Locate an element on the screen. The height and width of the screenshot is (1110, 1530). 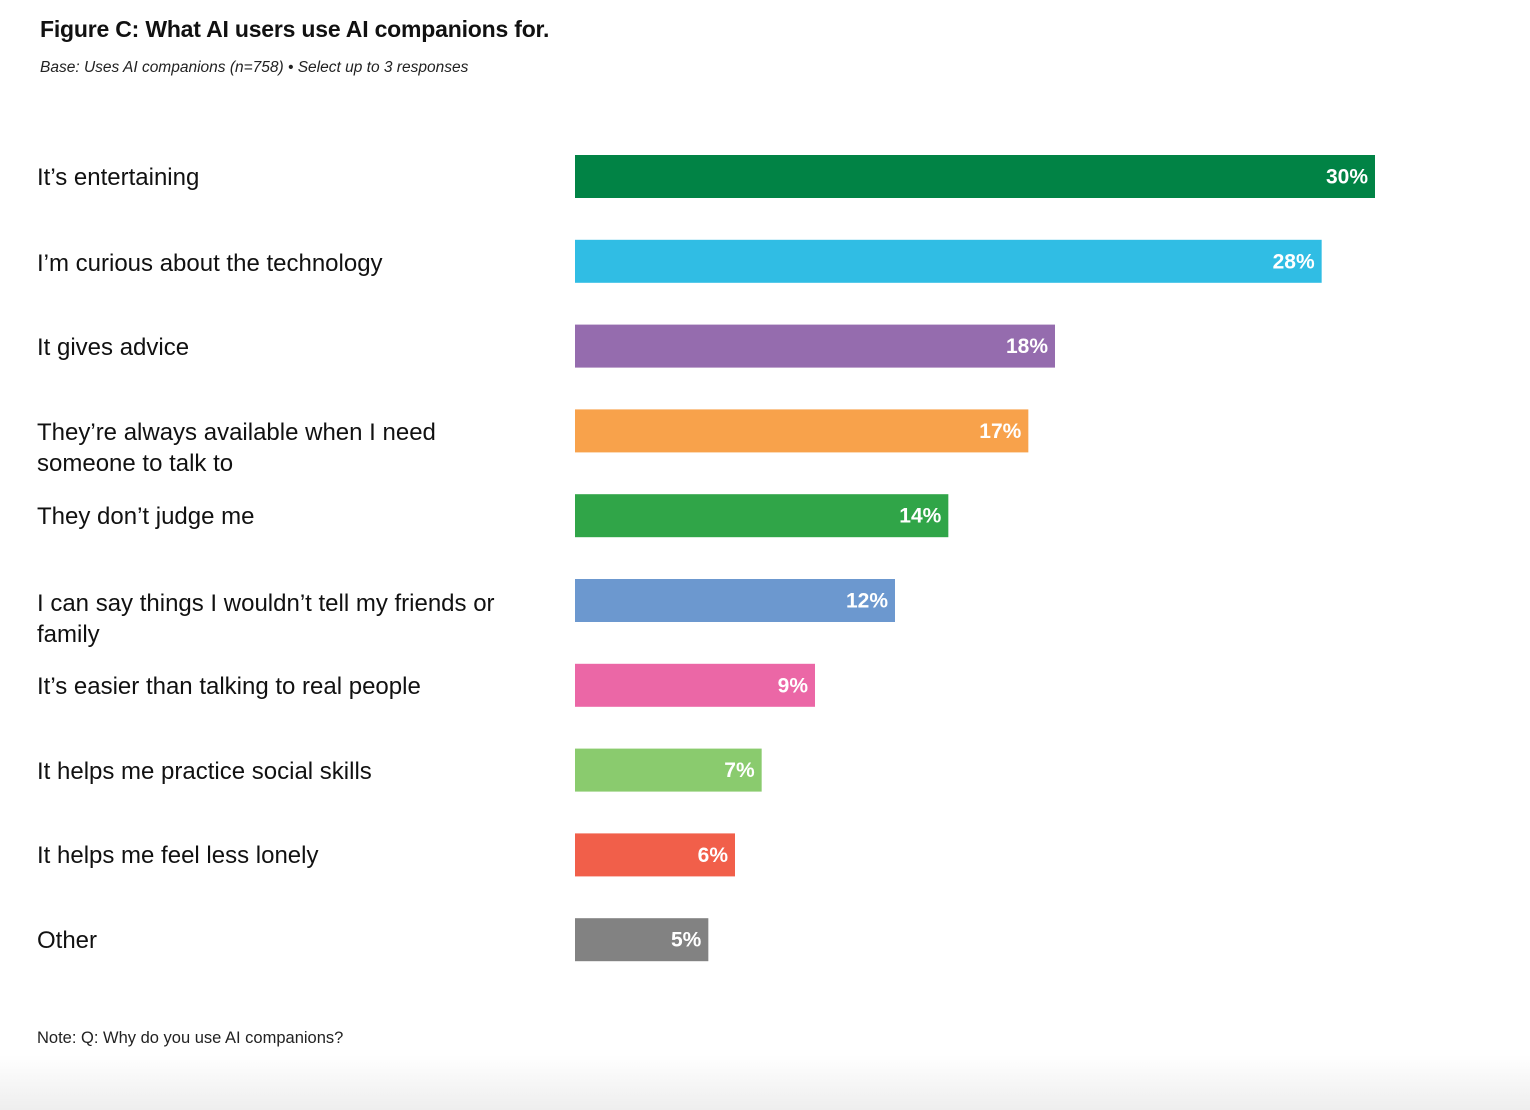
chart-note: Note: Q: Why do you use AI companions? is located at coordinates (190, 1038).